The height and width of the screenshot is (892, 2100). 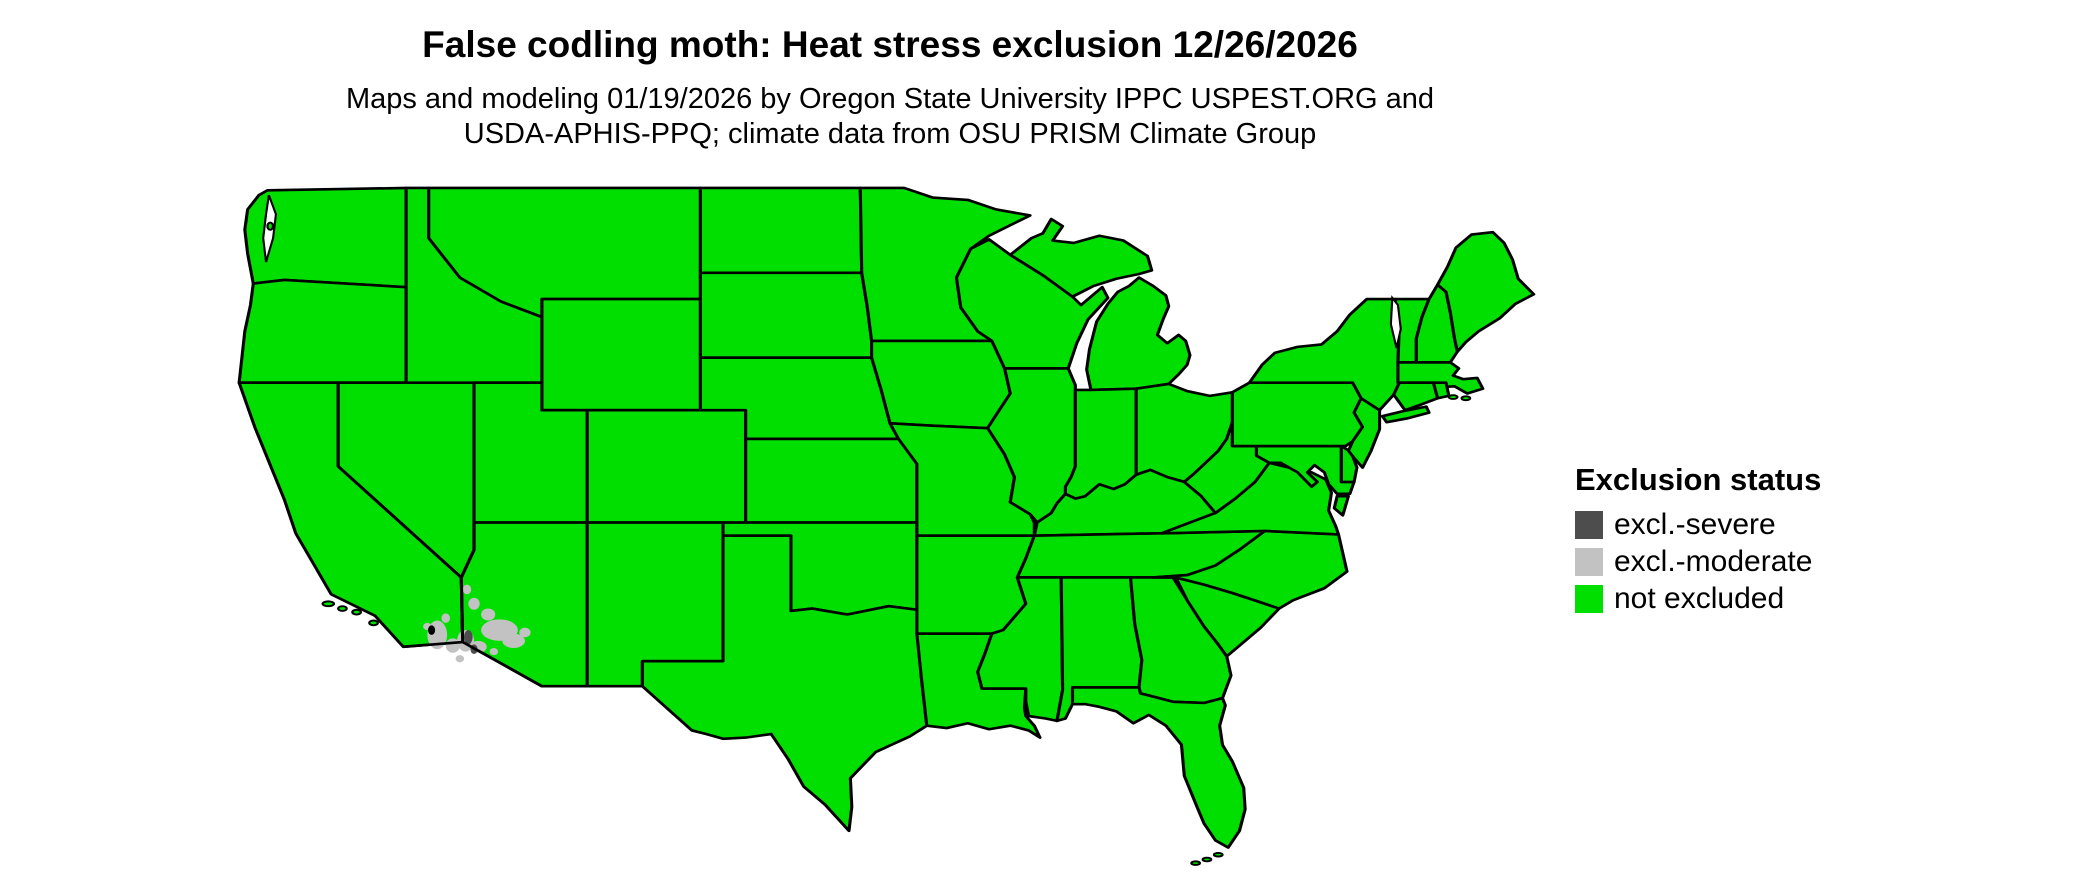 I want to click on legend-item-moderate: excl.-moderate, so click(x=1698, y=562).